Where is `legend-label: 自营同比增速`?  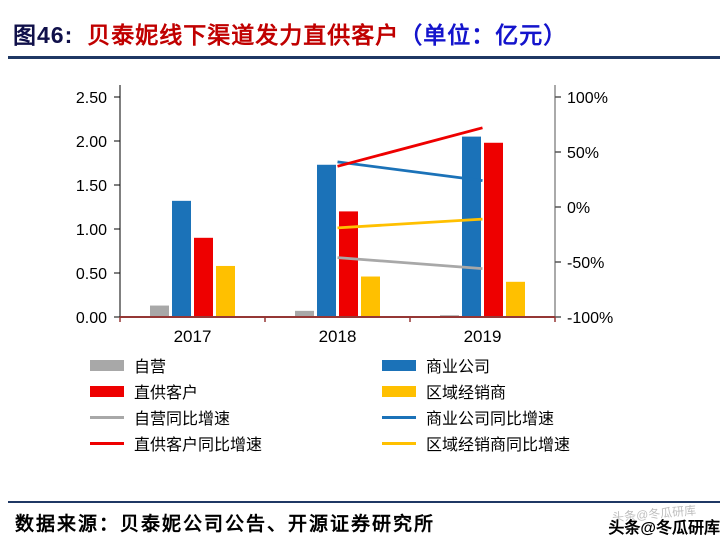
legend-label: 自营同比增速 is located at coordinates (182, 419).